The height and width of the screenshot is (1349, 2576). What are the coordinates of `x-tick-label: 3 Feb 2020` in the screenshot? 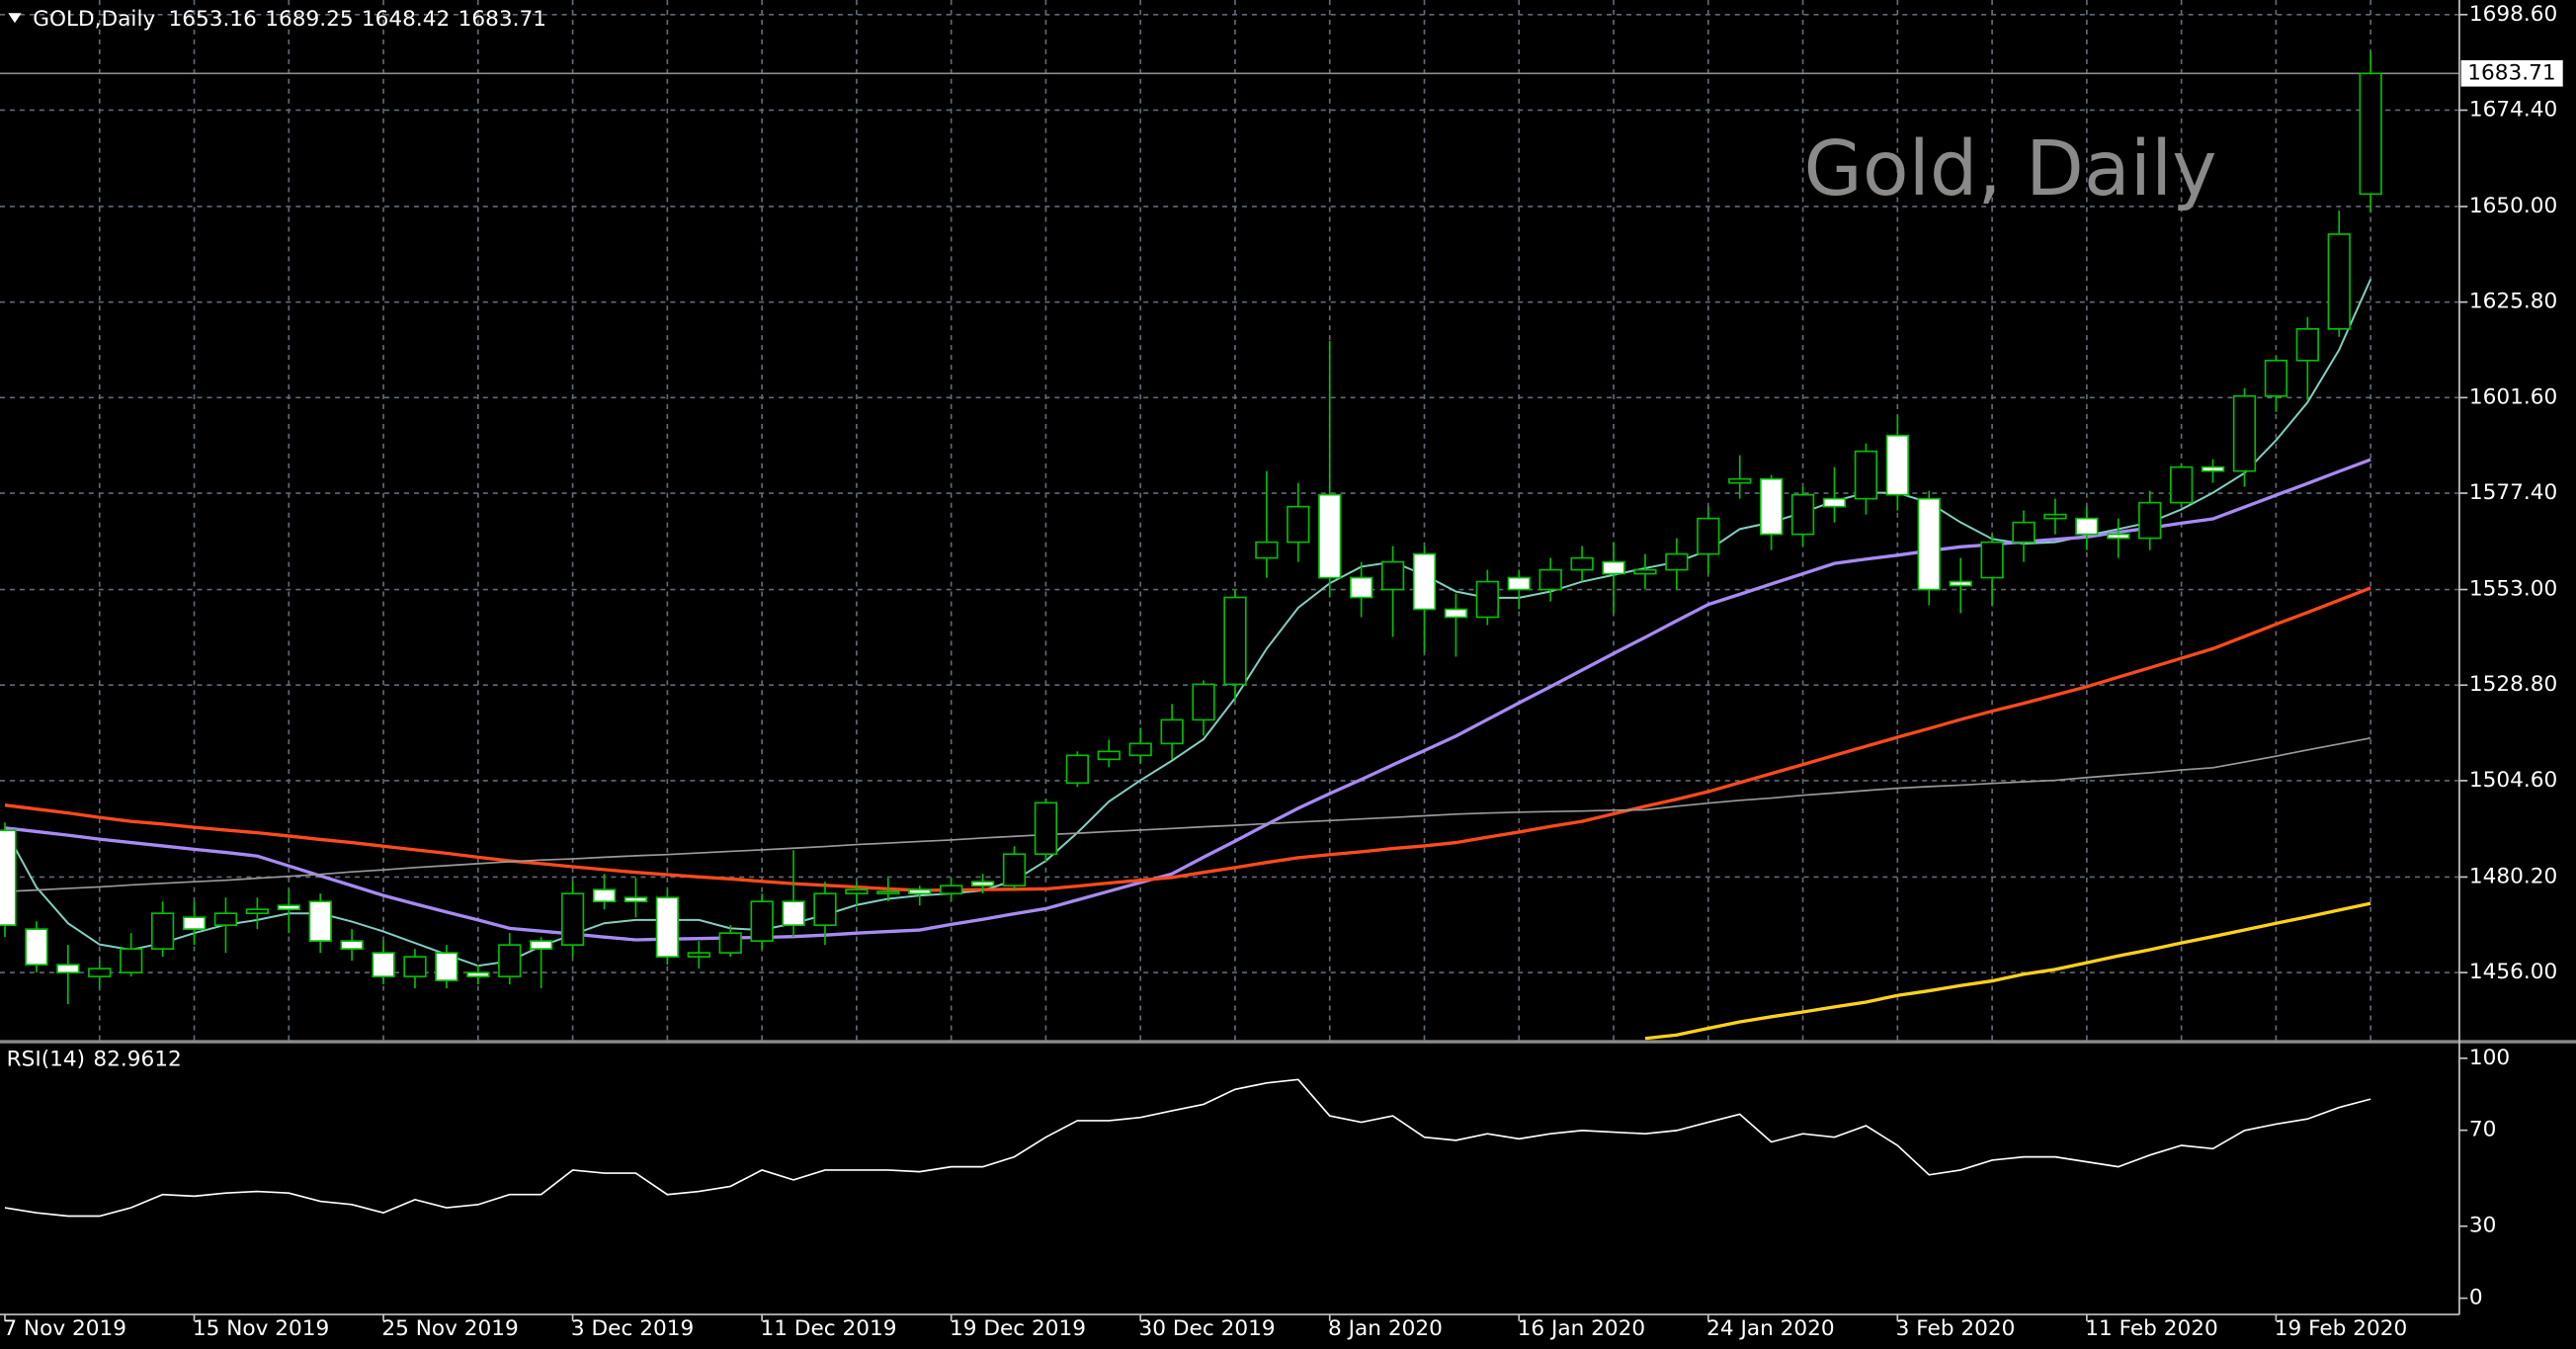 It's located at (1956, 1328).